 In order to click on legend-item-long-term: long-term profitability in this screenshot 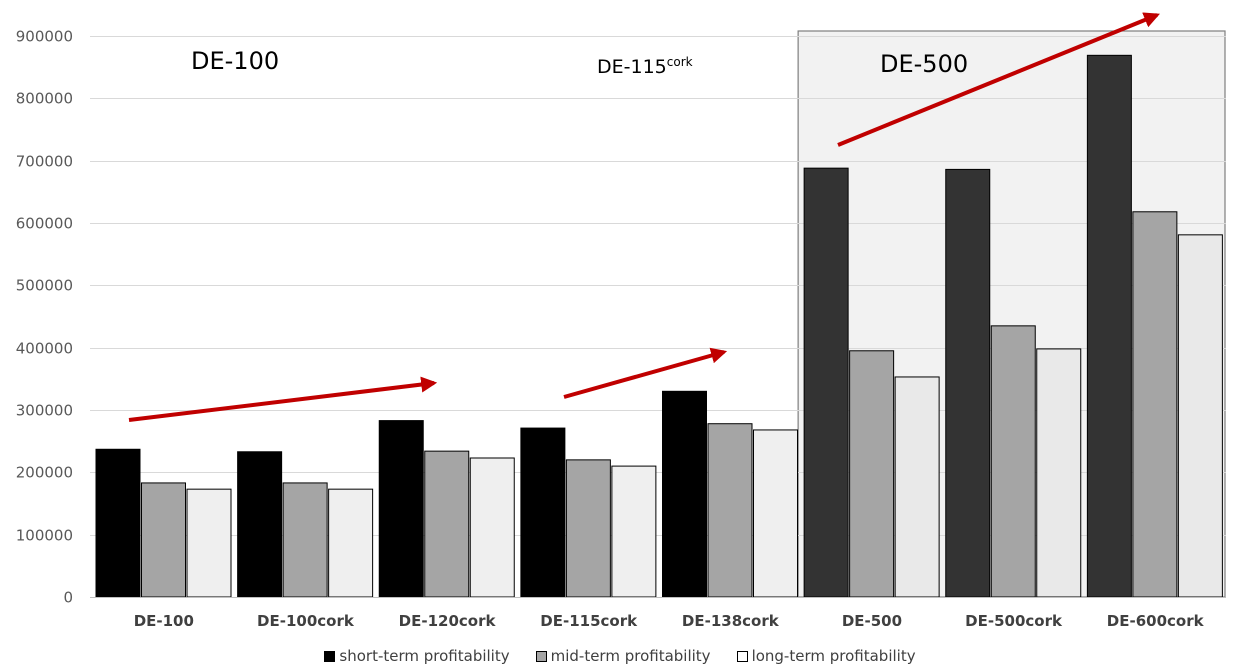, I will do `click(826, 656)`.